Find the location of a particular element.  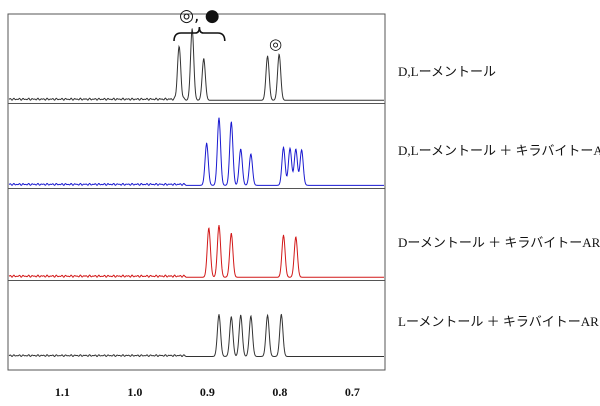

x-tick-label: 0.7 is located at coordinates (352, 392).